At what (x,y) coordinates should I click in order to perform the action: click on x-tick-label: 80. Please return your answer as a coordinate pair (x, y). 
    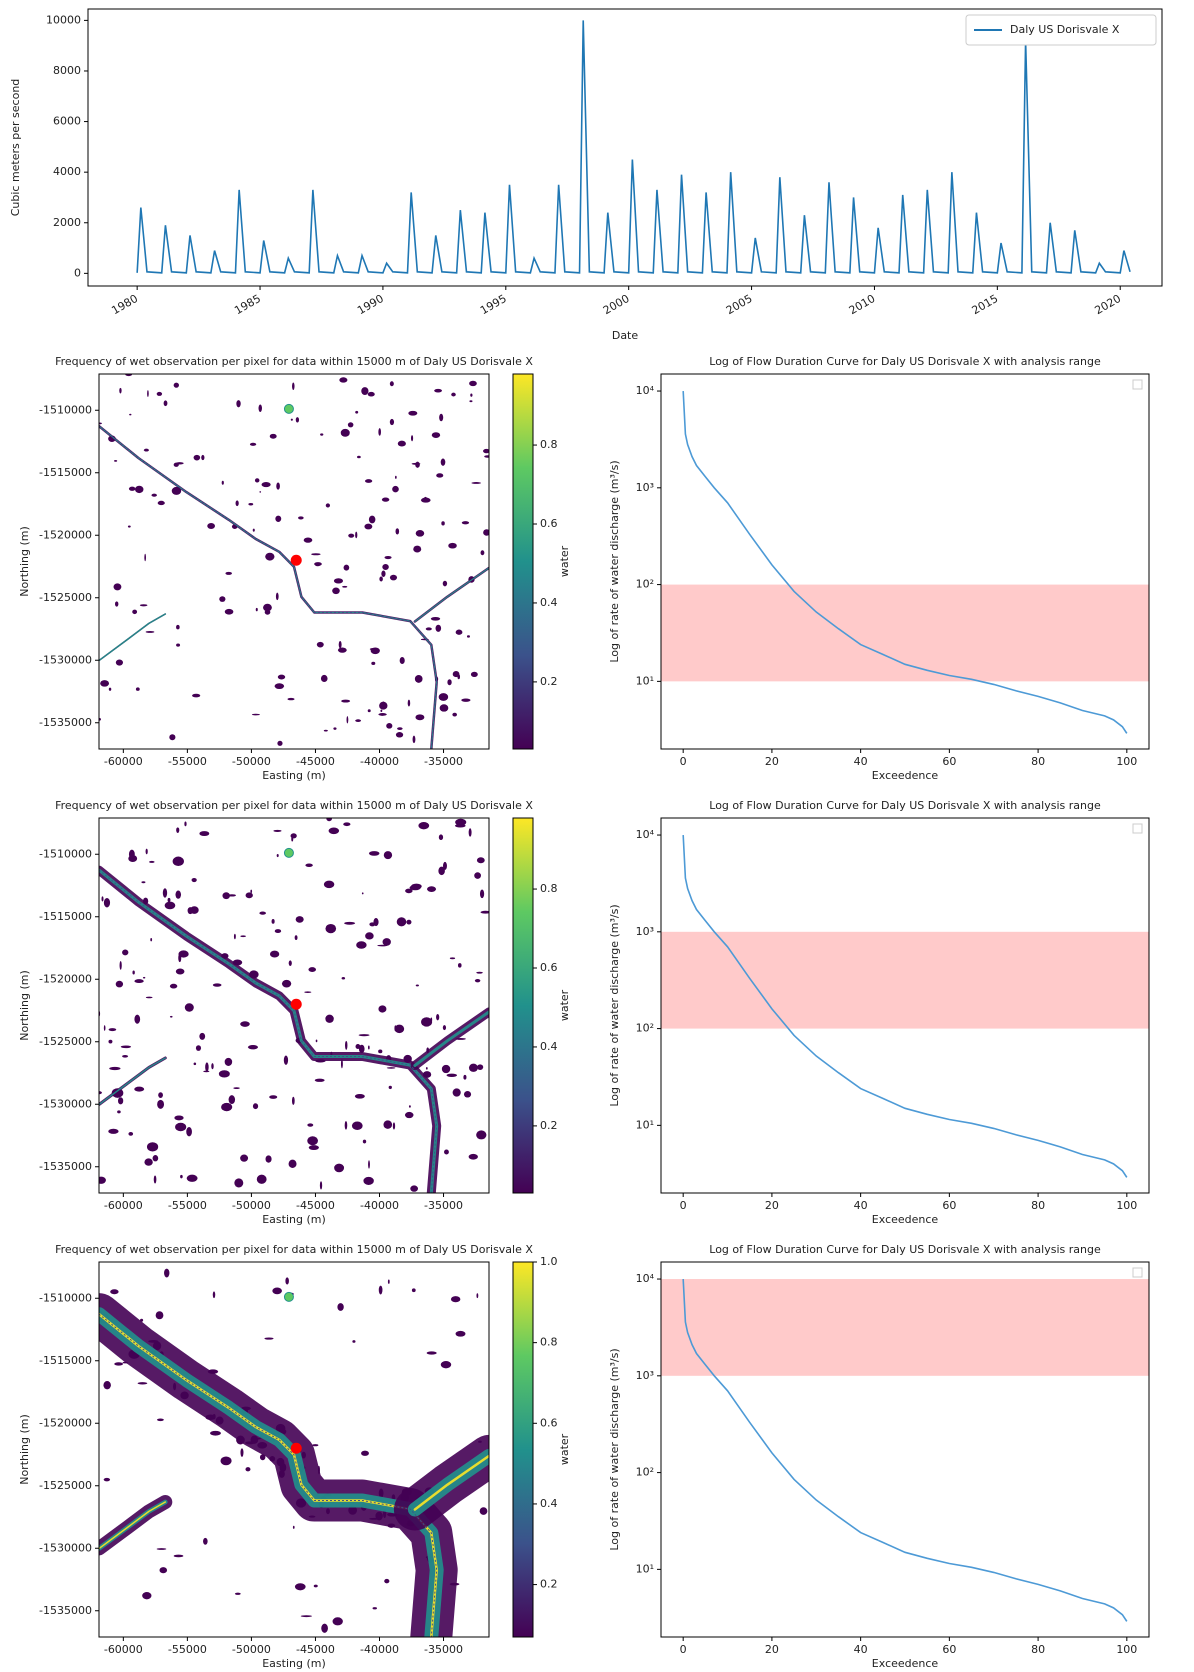
    Looking at the image, I should click on (1038, 1205).